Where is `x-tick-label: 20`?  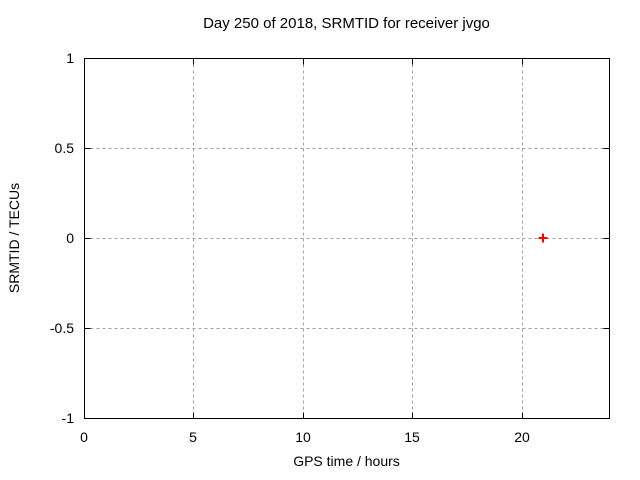
x-tick-label: 20 is located at coordinates (522, 437).